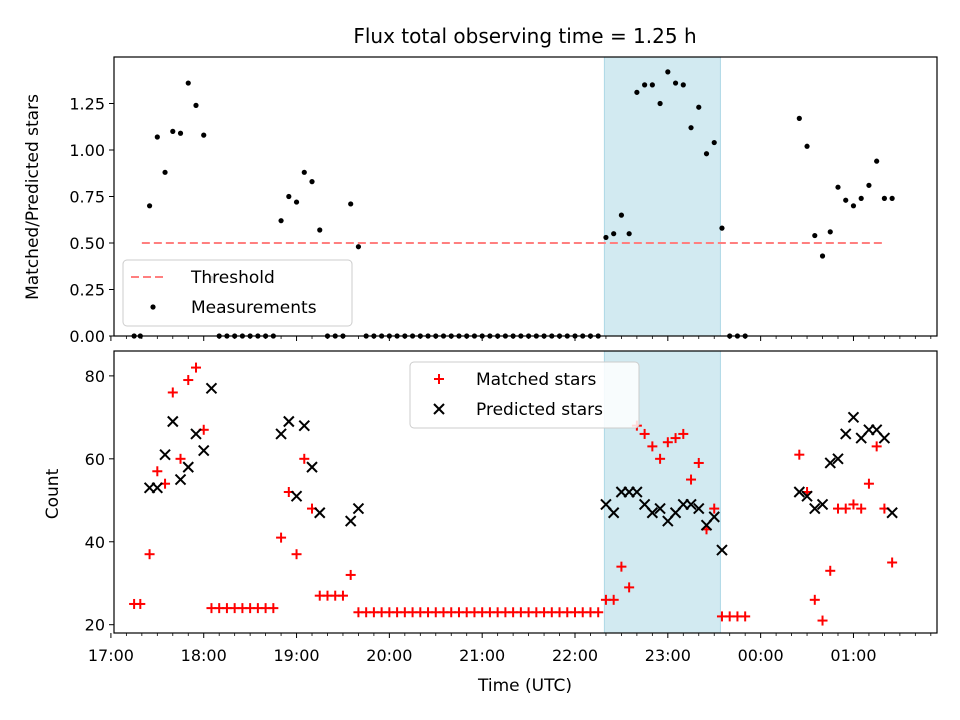 The height and width of the screenshot is (720, 960). What do you see at coordinates (536, 380) in the screenshot?
I see `legend-matched-label: Matched stars` at bounding box center [536, 380].